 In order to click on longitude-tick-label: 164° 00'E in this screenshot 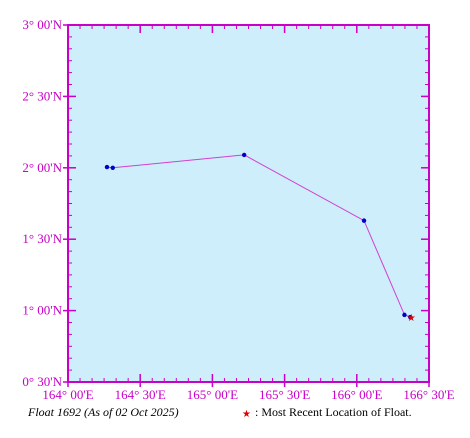, I will do `click(67, 394)`.